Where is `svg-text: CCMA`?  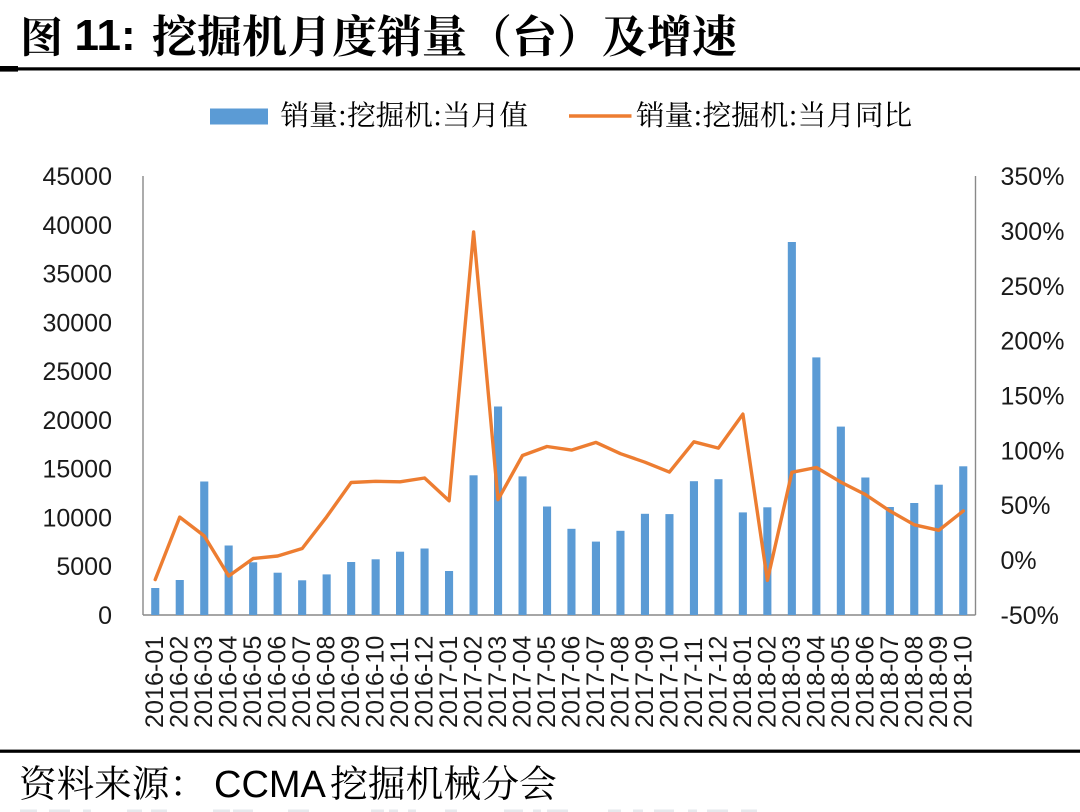 svg-text: CCMA is located at coordinates (270, 785).